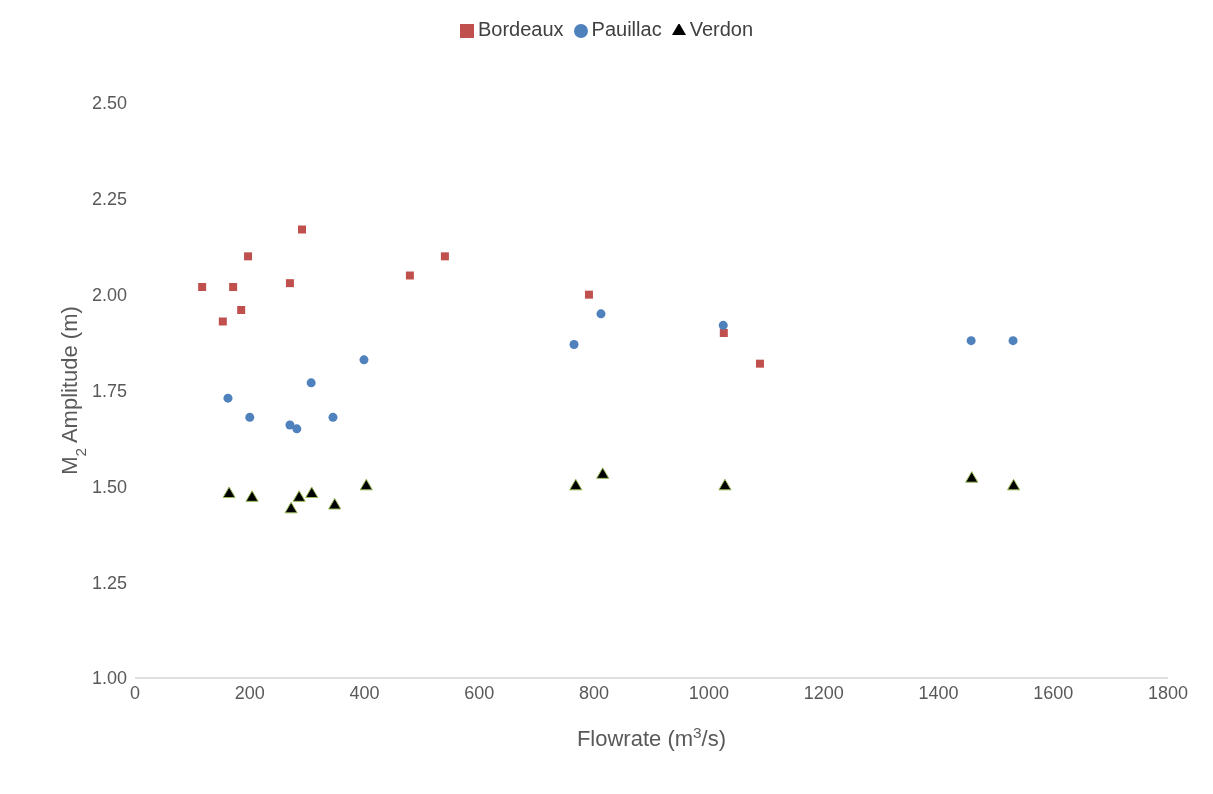  What do you see at coordinates (823, 692) in the screenshot?
I see `x-tick-label: 1200` at bounding box center [823, 692].